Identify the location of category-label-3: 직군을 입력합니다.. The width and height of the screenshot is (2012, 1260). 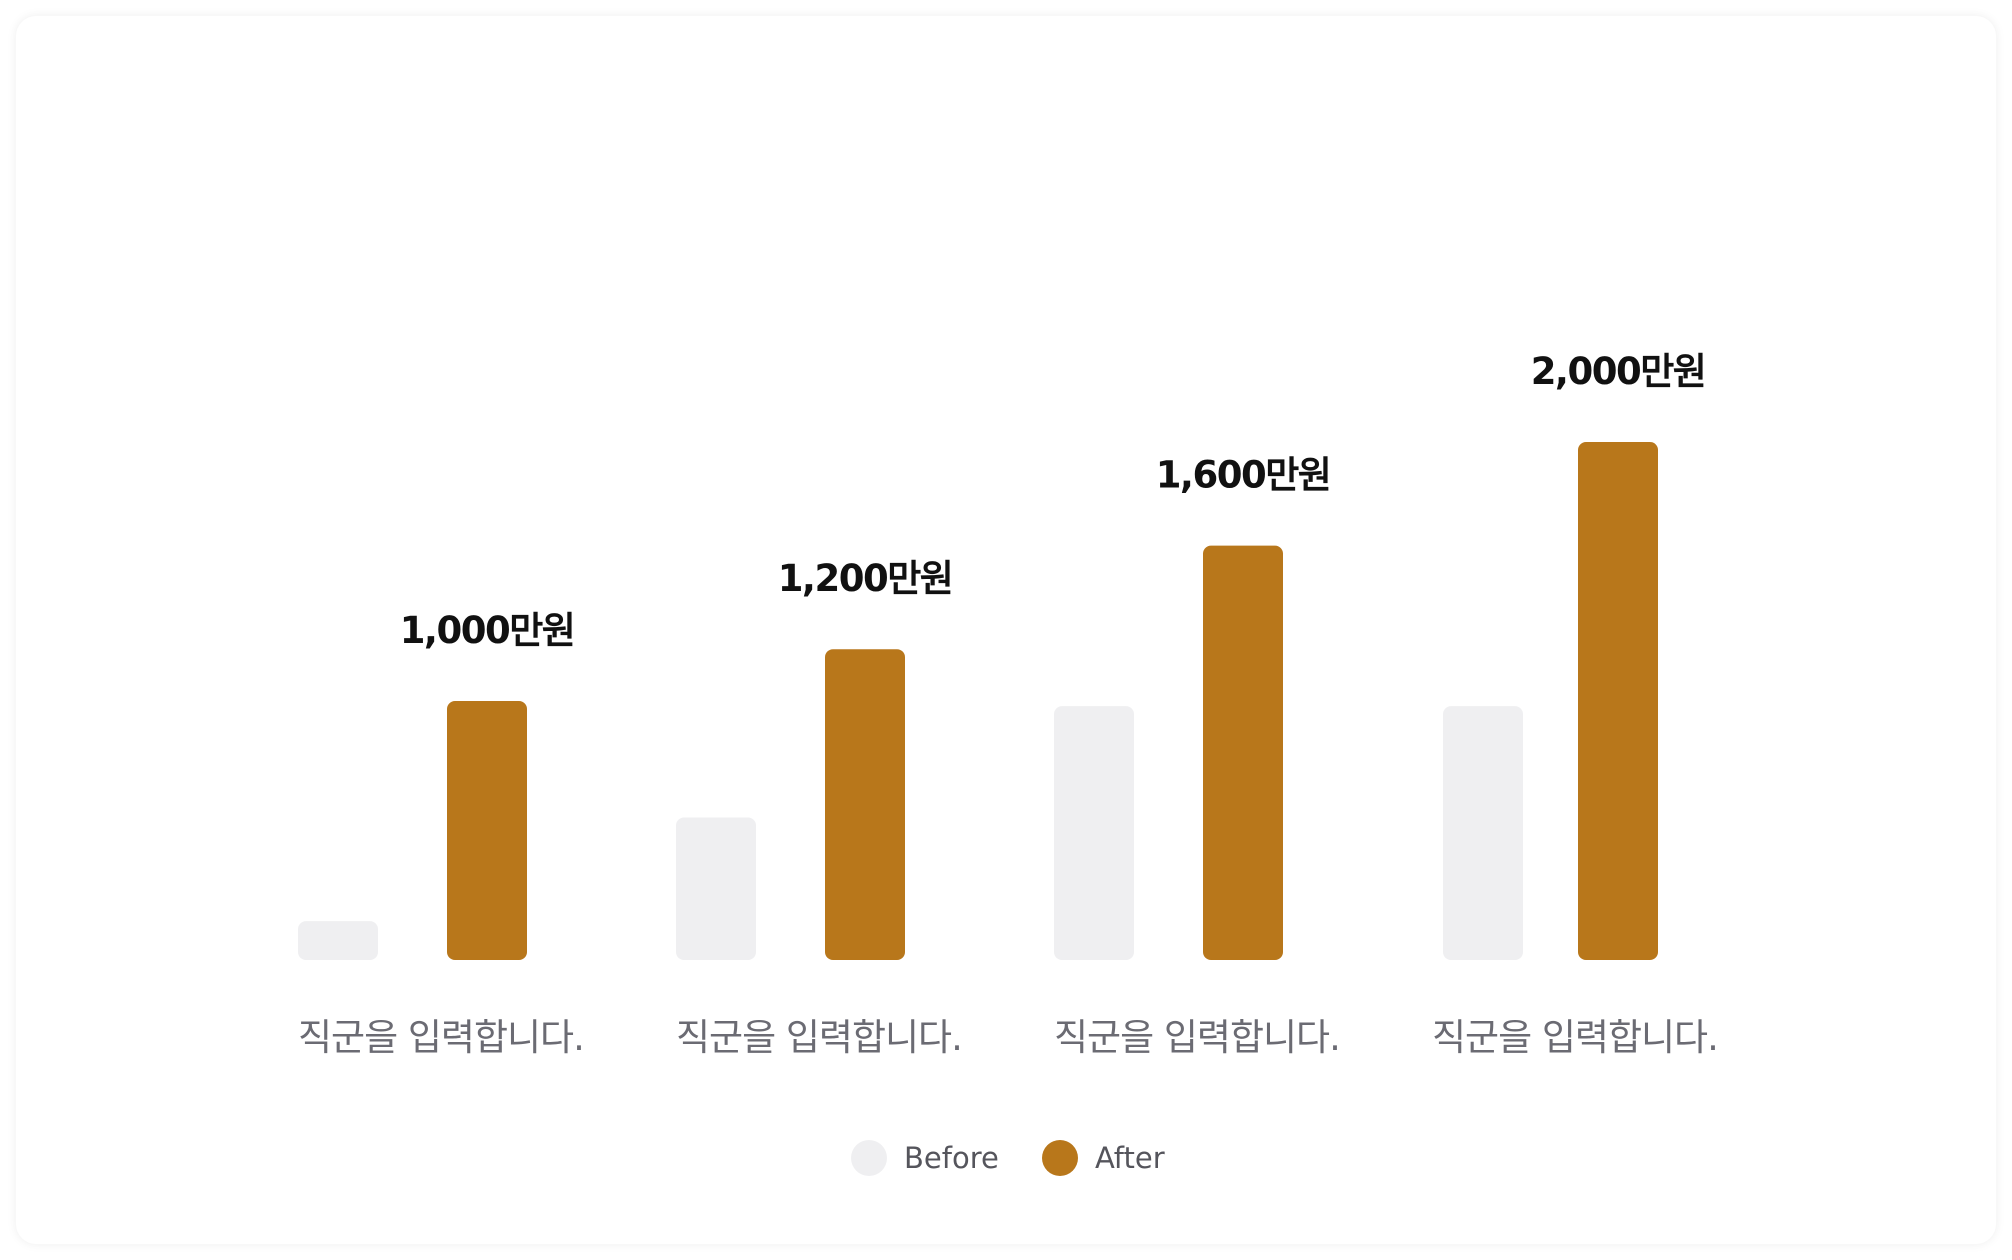
(1197, 1037).